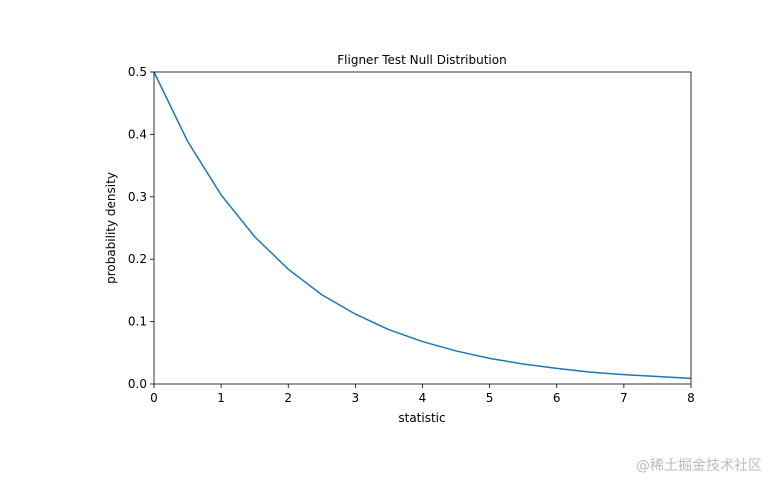  What do you see at coordinates (288, 398) in the screenshot?
I see `x-tick-label: 2` at bounding box center [288, 398].